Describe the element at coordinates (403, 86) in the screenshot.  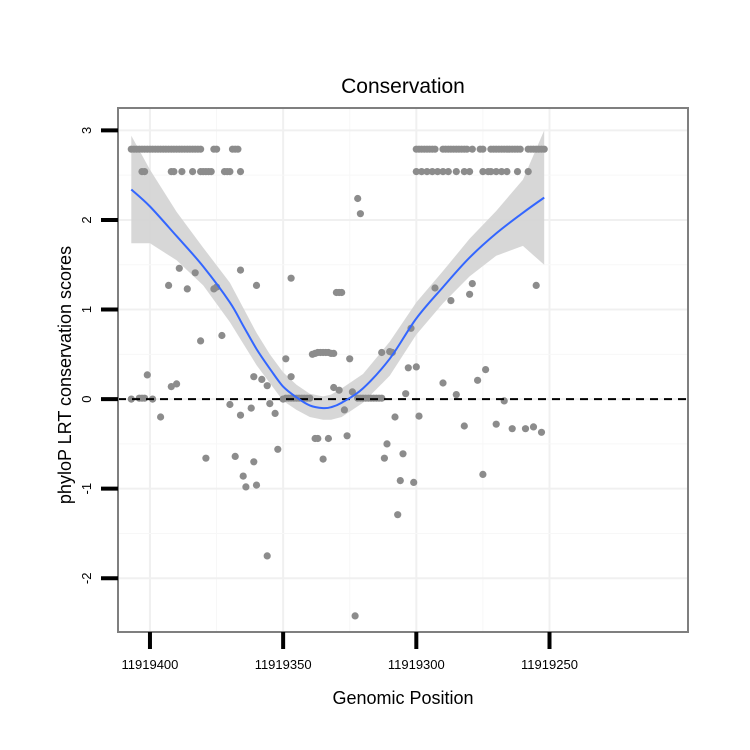
I see `chart-title: Conservation` at that location.